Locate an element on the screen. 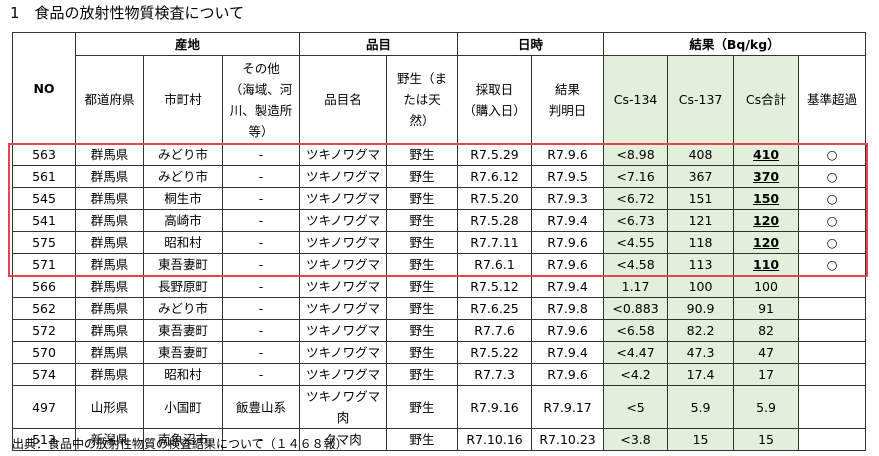  table-cell: 150 is located at coordinates (766, 198).